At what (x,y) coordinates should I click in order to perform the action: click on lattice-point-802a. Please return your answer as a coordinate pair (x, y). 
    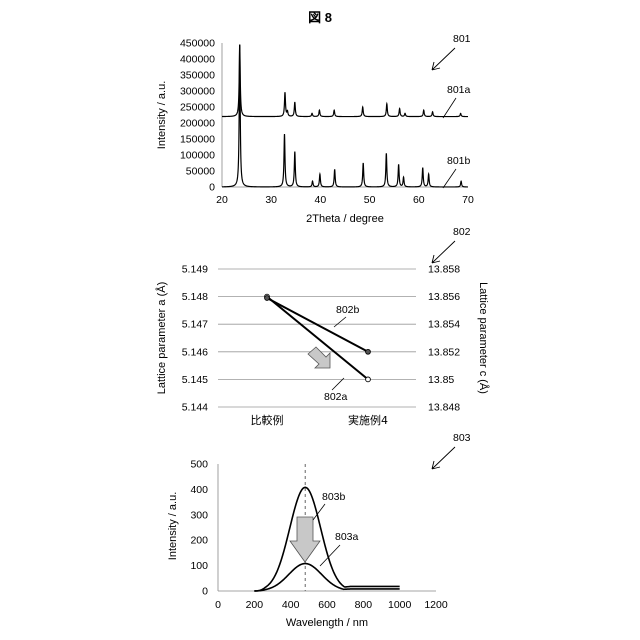
    Looking at the image, I should click on (368, 379).